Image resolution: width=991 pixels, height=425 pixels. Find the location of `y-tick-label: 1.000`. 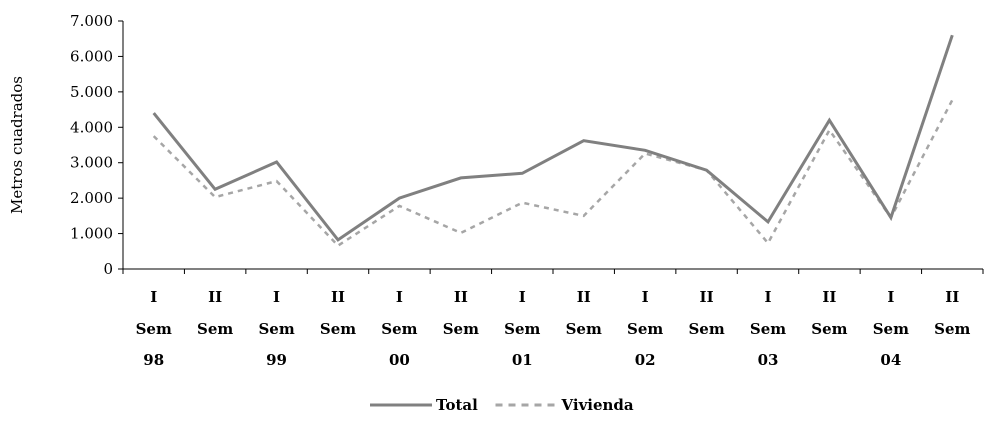

y-tick-label: 1.000 is located at coordinates (91, 234).